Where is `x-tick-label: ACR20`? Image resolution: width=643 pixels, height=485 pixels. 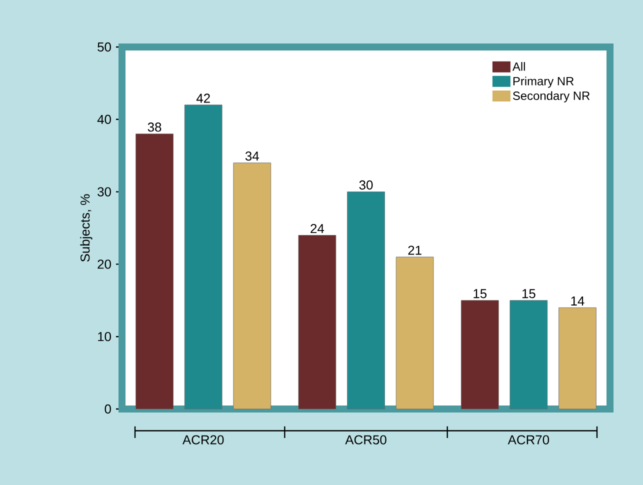
x-tick-label: ACR20 is located at coordinates (203, 439).